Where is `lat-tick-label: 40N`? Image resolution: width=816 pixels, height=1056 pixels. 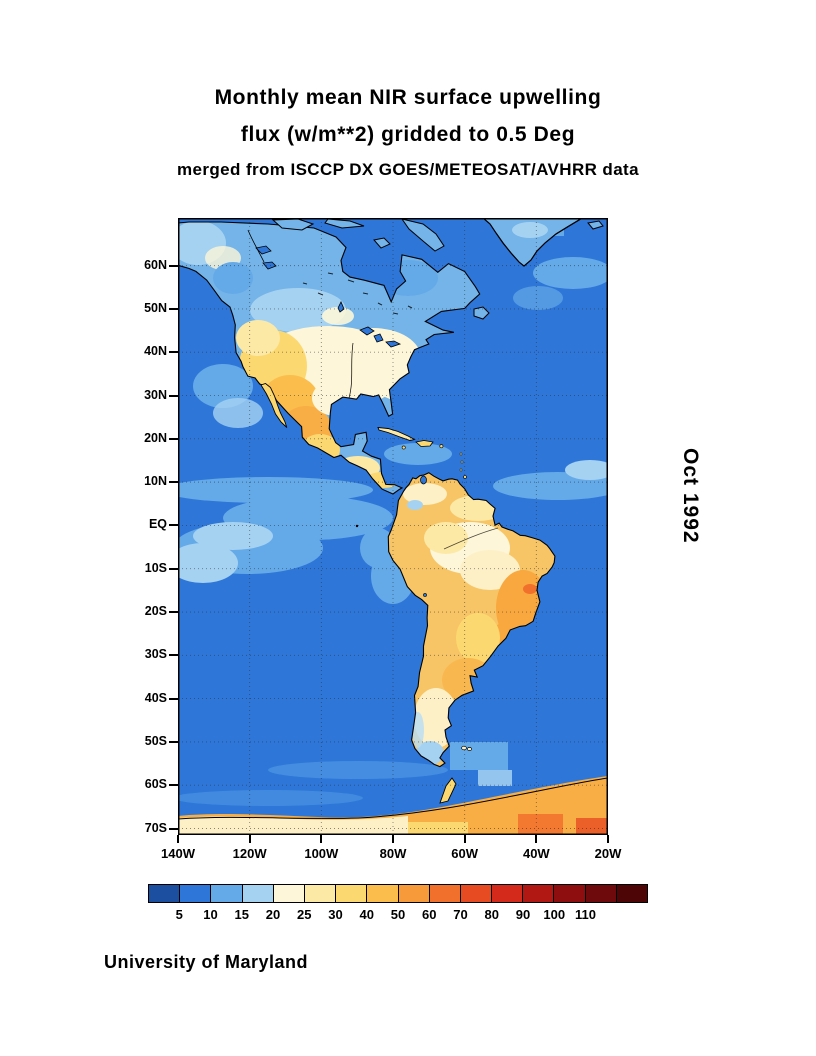
lat-tick-label: 40N is located at coordinates (155, 351).